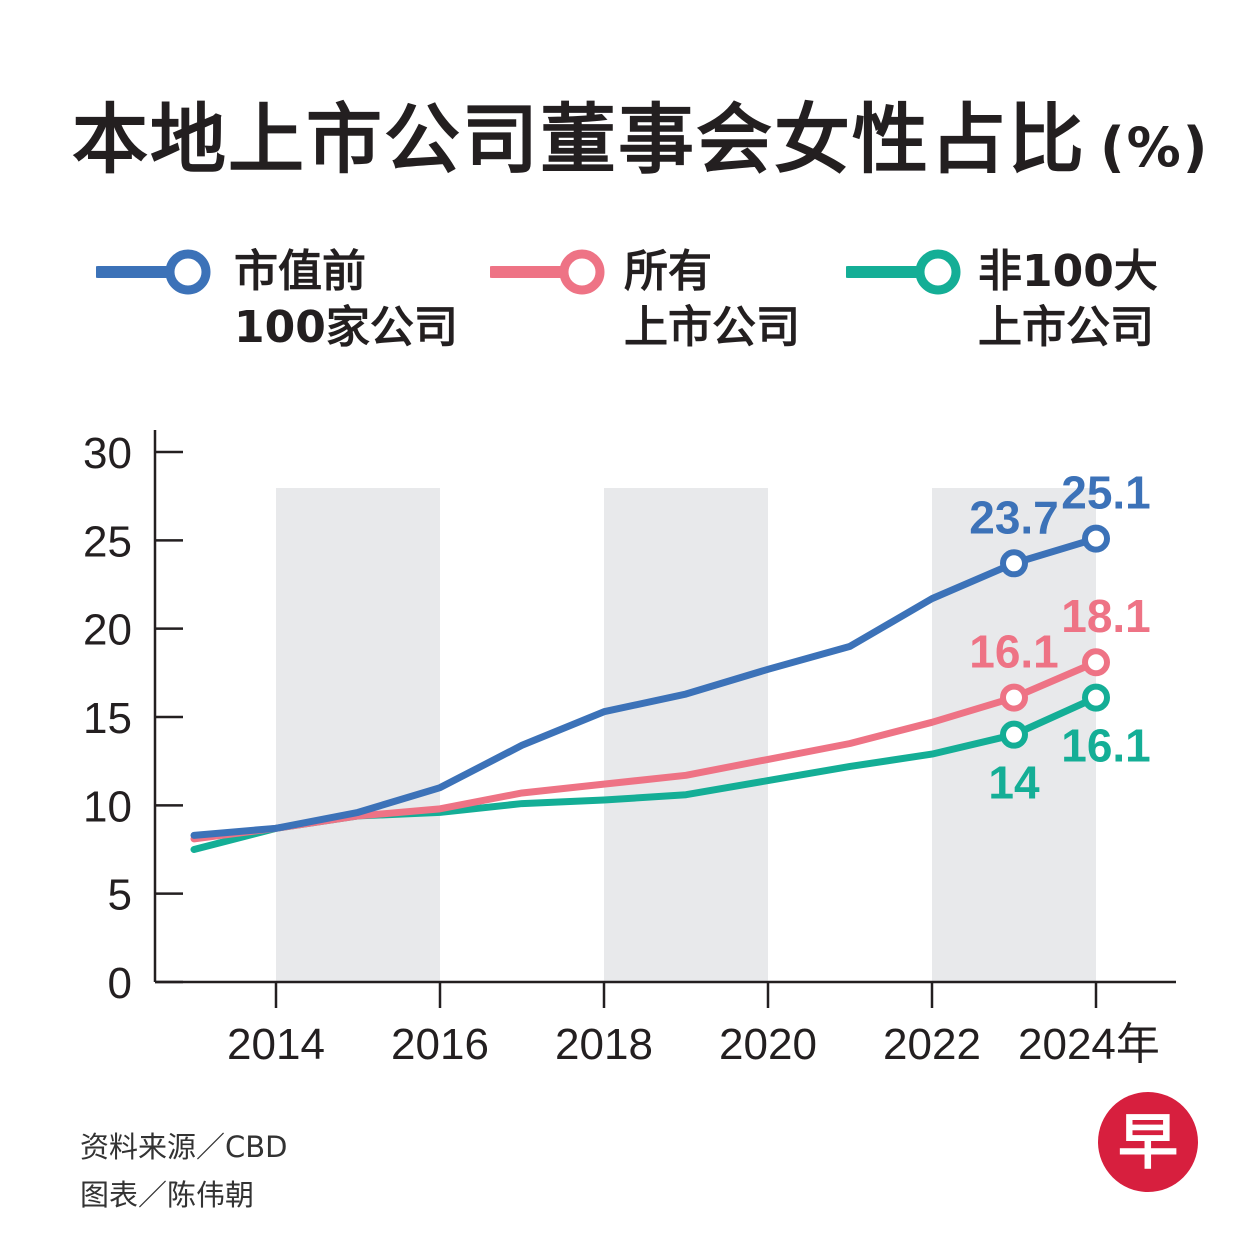 This screenshot has height=1250, width=1250. Describe the element at coordinates (1096, 697) in the screenshot. I see `point-marker-2-2024` at that location.